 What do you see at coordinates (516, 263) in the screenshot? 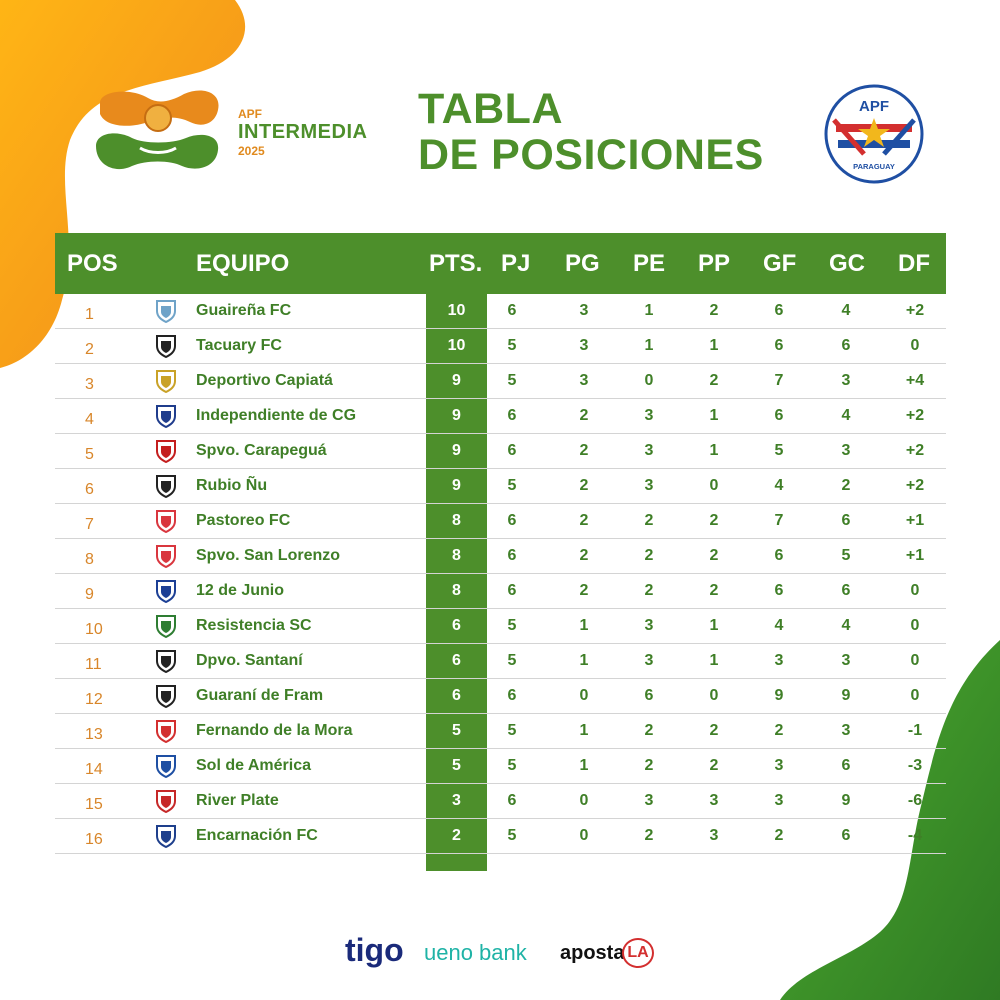
I see `header-pj: PJ` at bounding box center [516, 263].